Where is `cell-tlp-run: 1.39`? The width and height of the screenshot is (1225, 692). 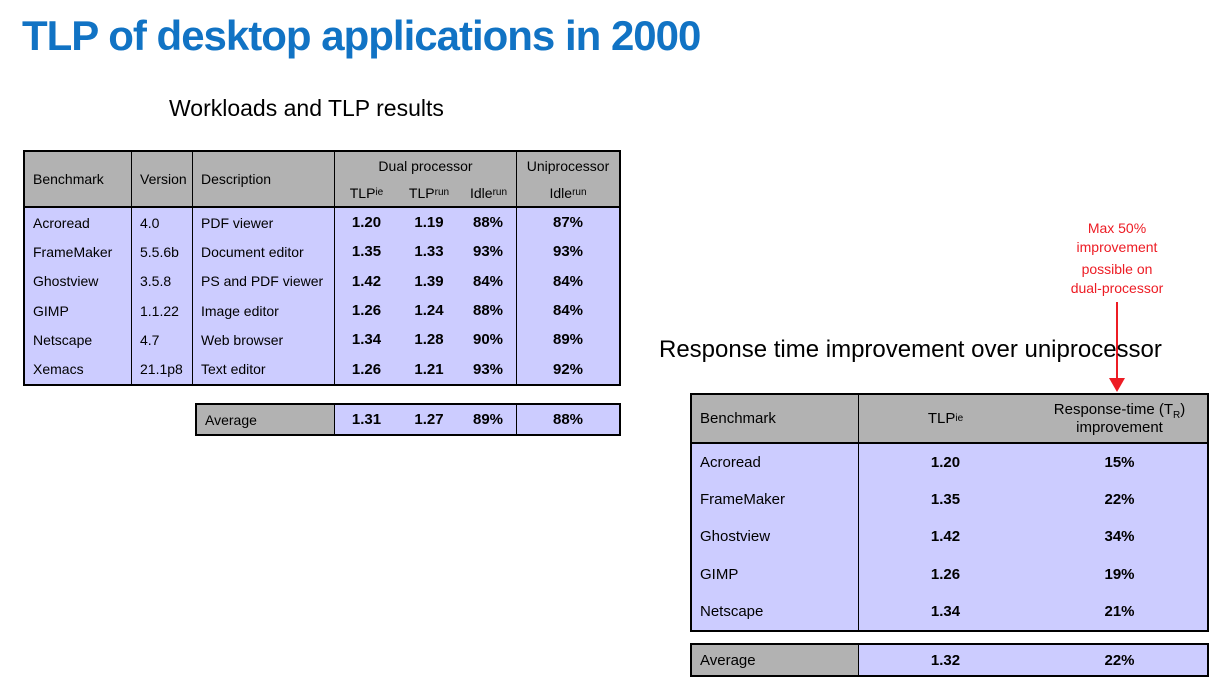 cell-tlp-run: 1.39 is located at coordinates (429, 281).